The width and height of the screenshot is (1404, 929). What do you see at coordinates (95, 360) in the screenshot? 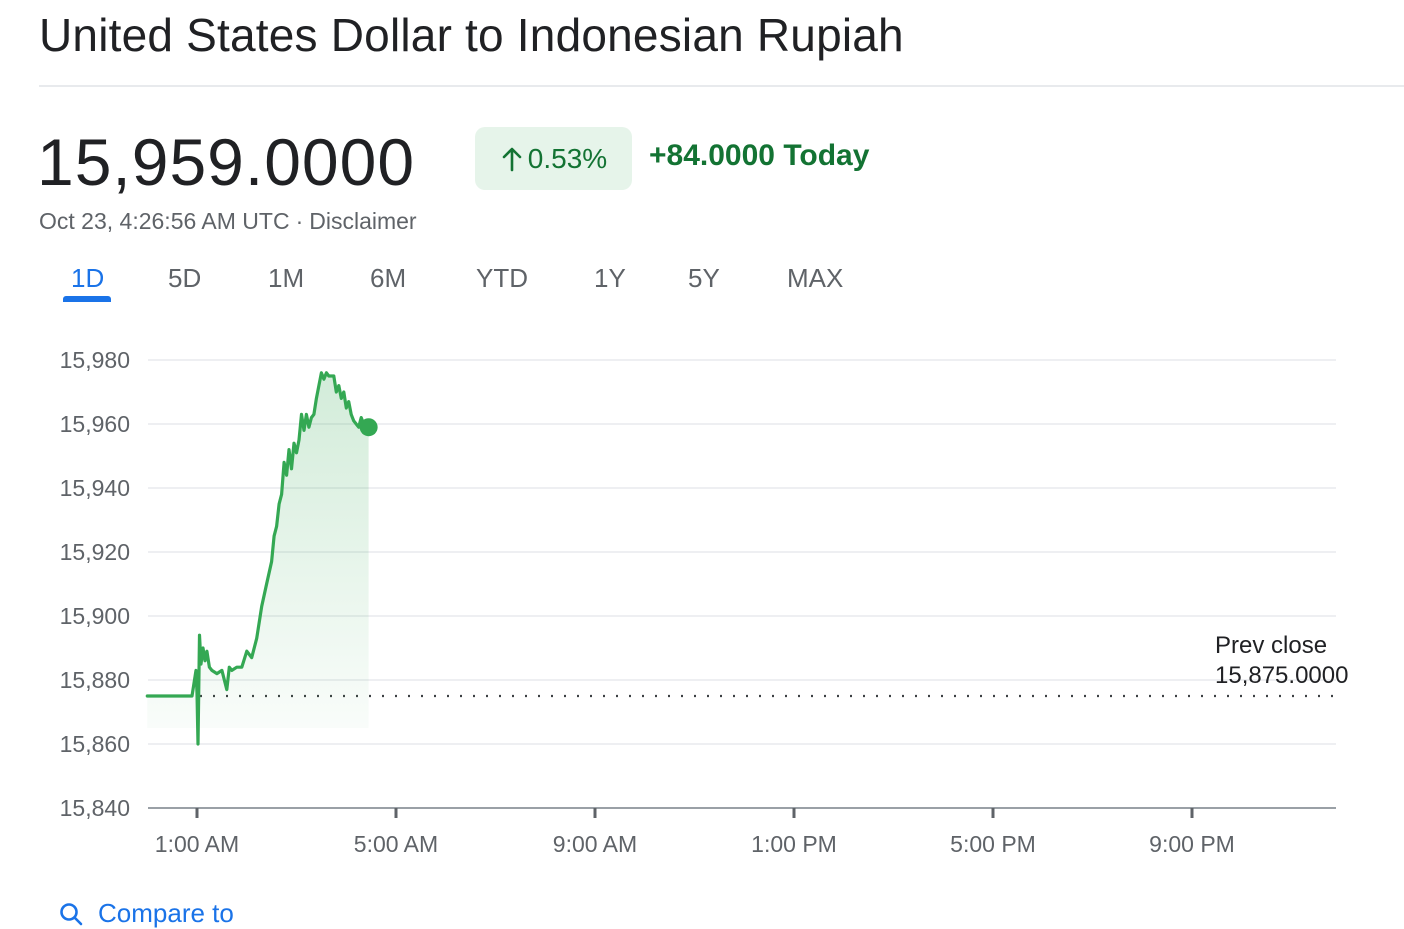
I see `y-tick-label: 15,980` at bounding box center [95, 360].